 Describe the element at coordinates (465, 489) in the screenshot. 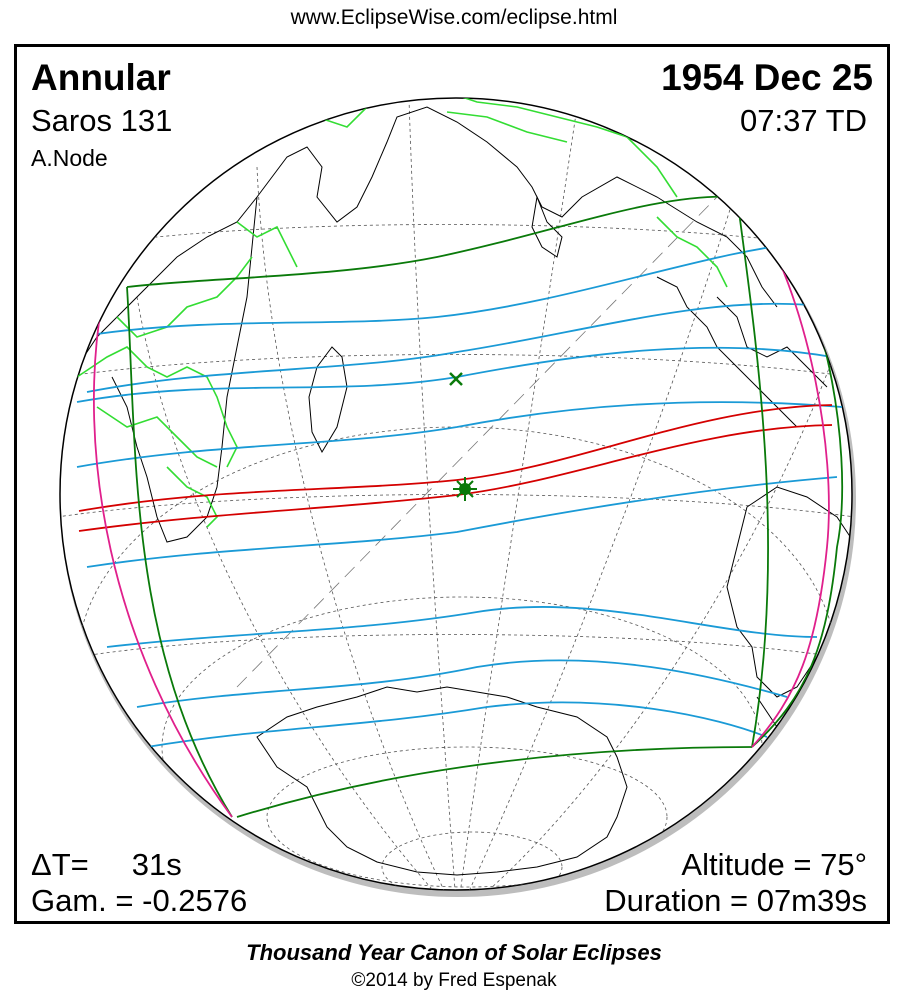

I see `greatest-eclipse-icon` at that location.